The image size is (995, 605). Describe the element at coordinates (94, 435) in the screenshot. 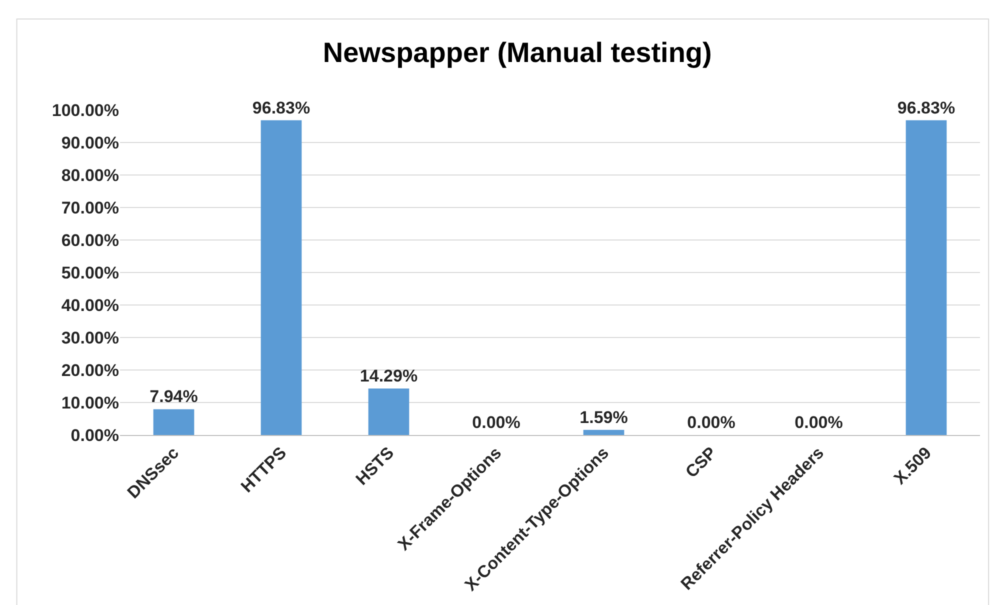

I see `y-tick-label: 0.00%` at that location.